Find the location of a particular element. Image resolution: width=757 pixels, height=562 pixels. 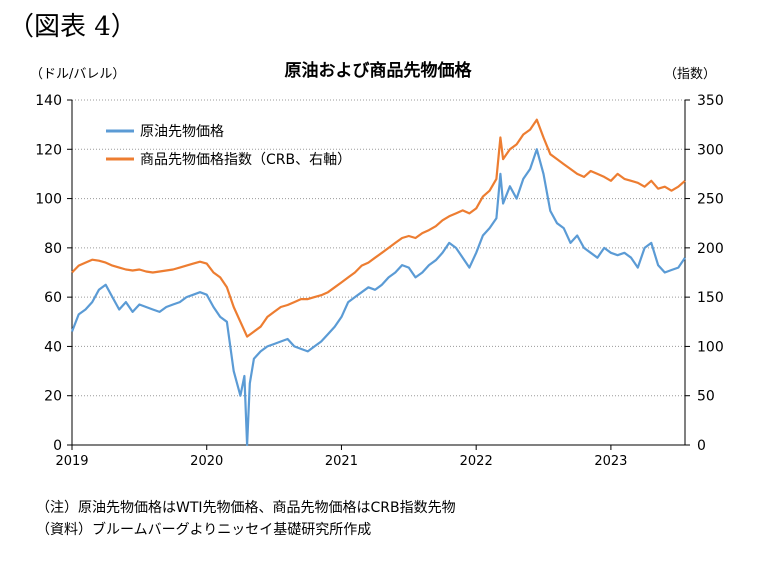

left-tick-label: 0 is located at coordinates (57, 446).